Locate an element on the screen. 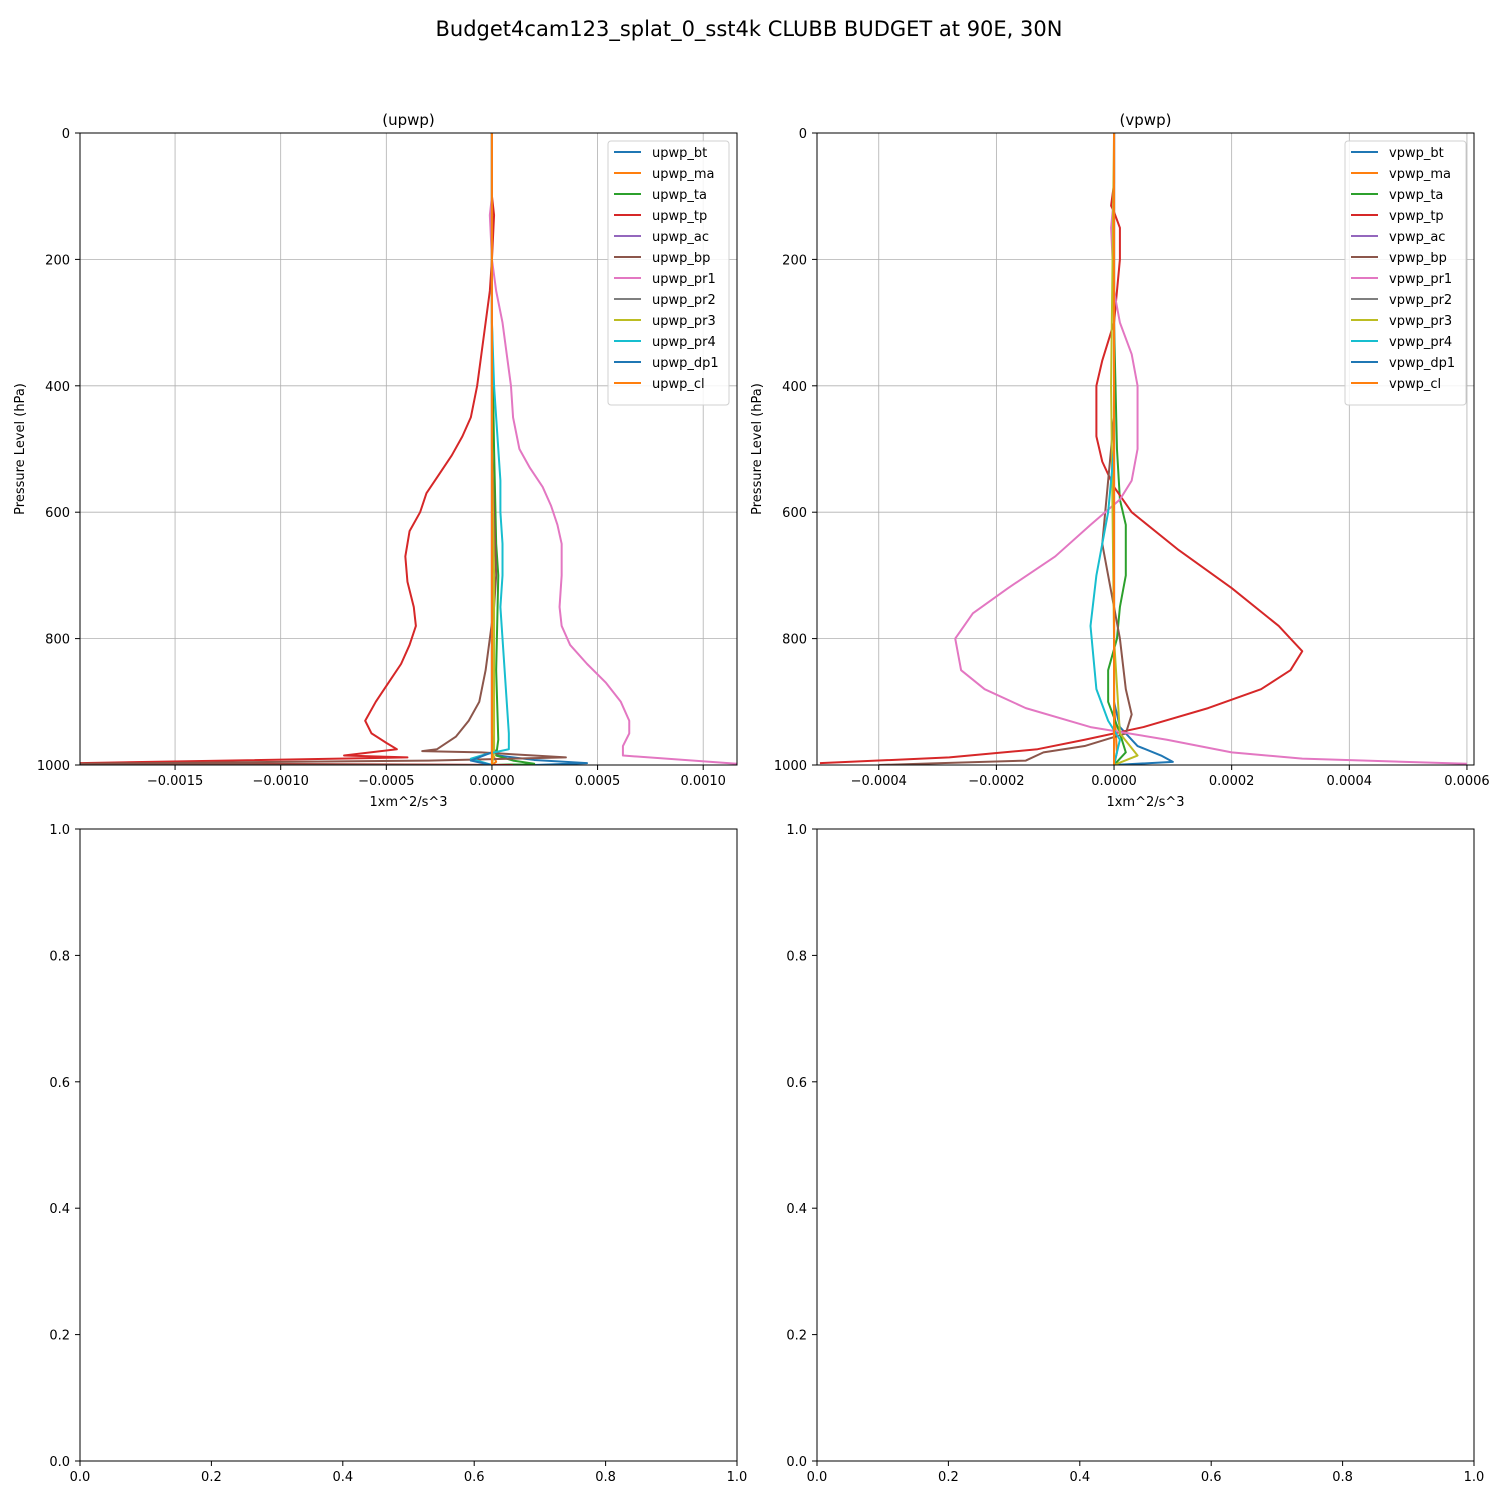 This screenshot has height=1500, width=1500. legend-label: upwp_bp is located at coordinates (681, 258).